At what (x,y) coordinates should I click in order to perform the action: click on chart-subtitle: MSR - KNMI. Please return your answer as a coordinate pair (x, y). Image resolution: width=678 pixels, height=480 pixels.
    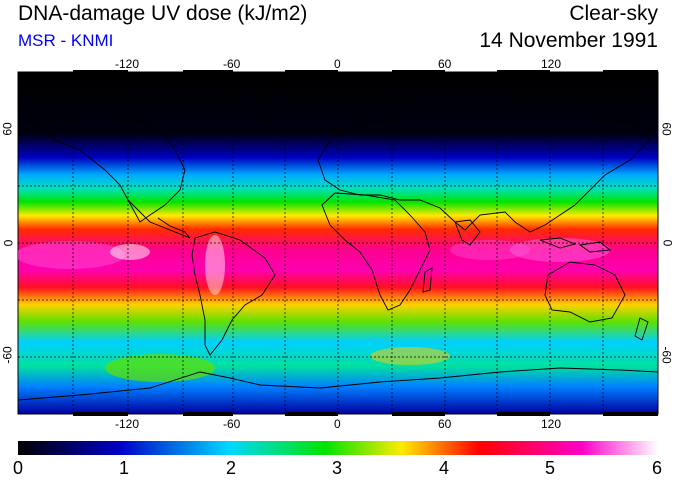
    Looking at the image, I should click on (66, 40).